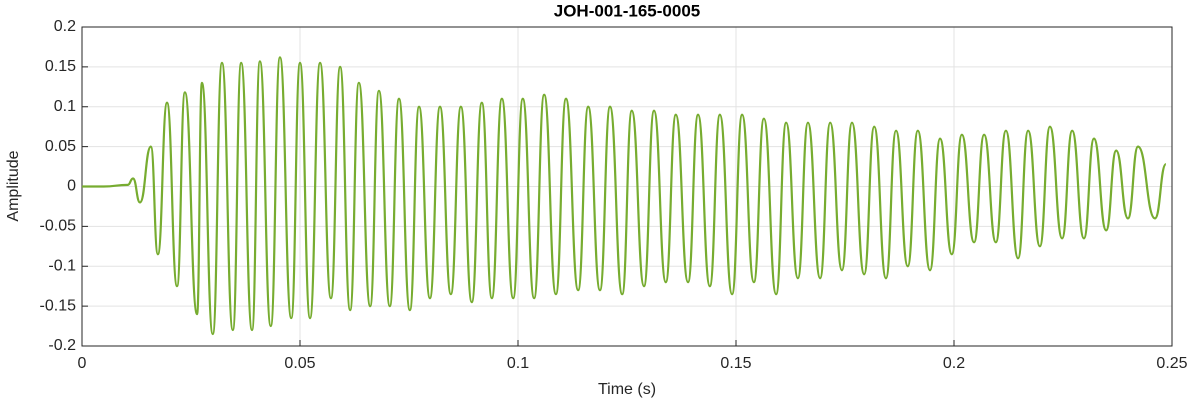  What do you see at coordinates (58, 226) in the screenshot?
I see `y-tick-label: -0.05` at bounding box center [58, 226].